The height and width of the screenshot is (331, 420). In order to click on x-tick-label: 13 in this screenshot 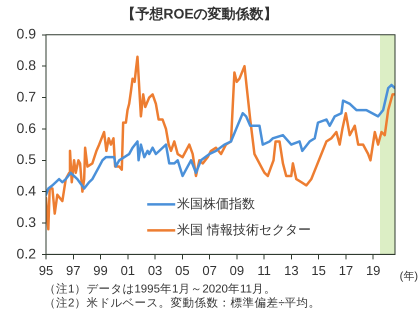, I will do `click(291, 270)`.